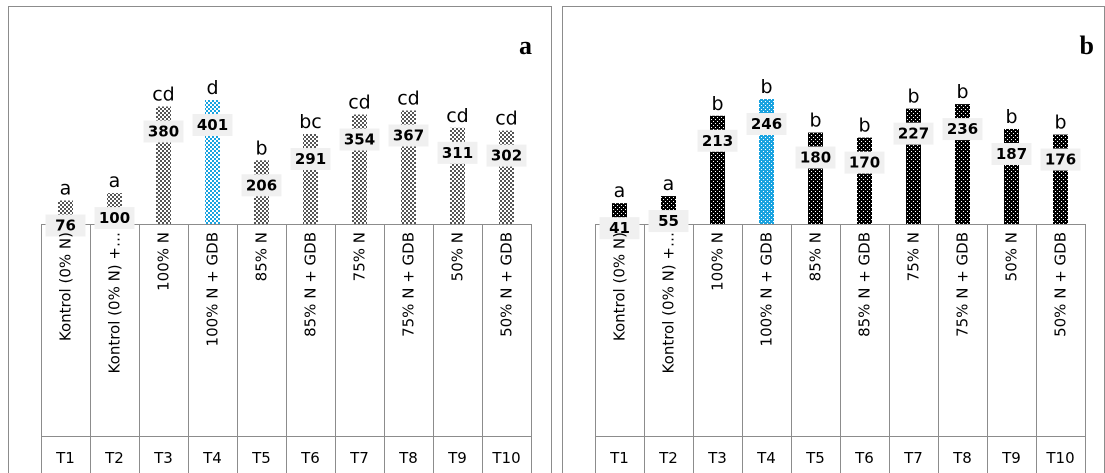  I want to click on bar-t10, so click(1060, 179).